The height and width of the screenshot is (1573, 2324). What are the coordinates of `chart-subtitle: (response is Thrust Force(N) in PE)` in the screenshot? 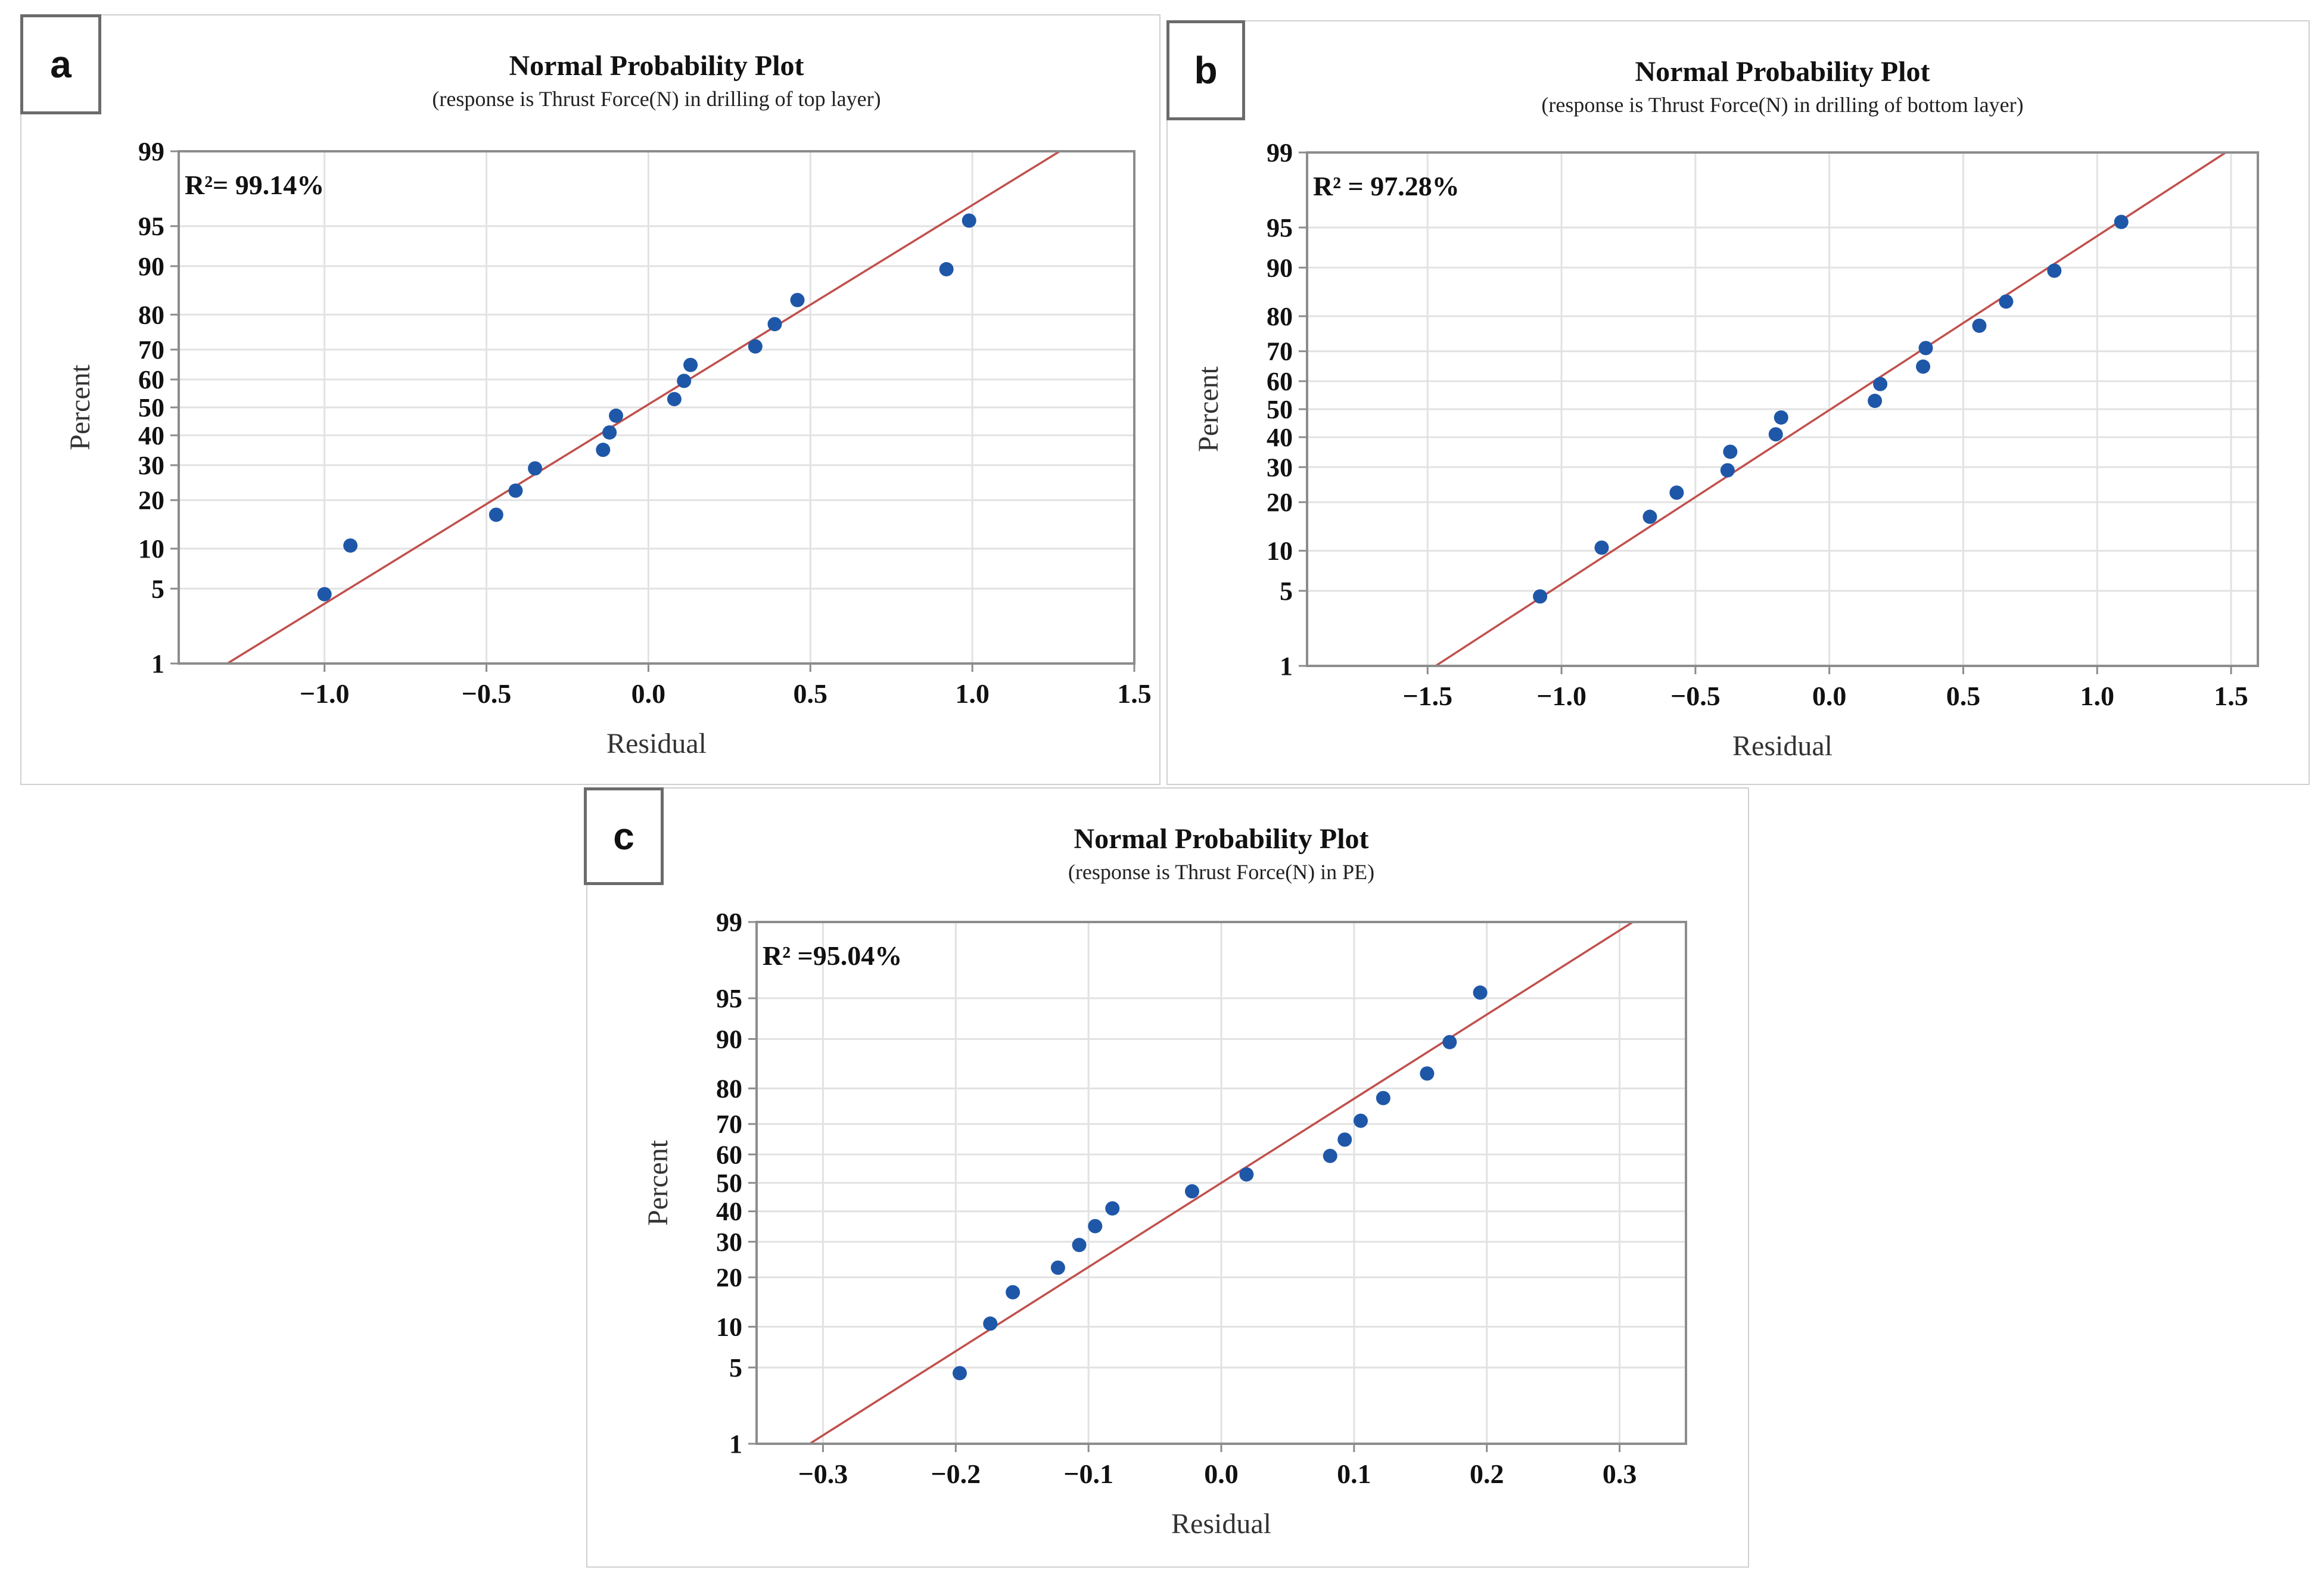 It's located at (1221, 872).